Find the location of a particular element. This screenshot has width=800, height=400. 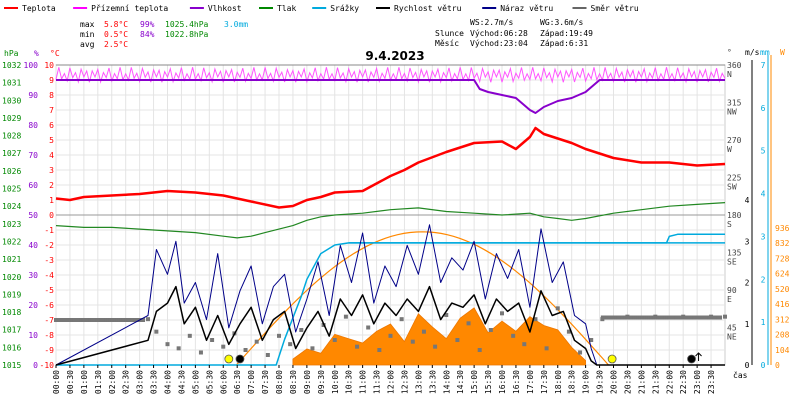

x-tick-label-28: 14:00 is located at coordinates (446, 382).